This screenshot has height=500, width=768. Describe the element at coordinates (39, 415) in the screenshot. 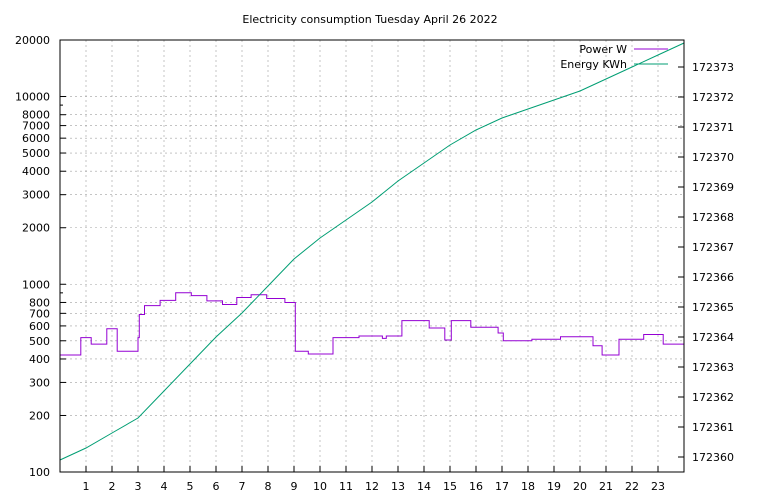

I see `y-tick-label: 200` at that location.